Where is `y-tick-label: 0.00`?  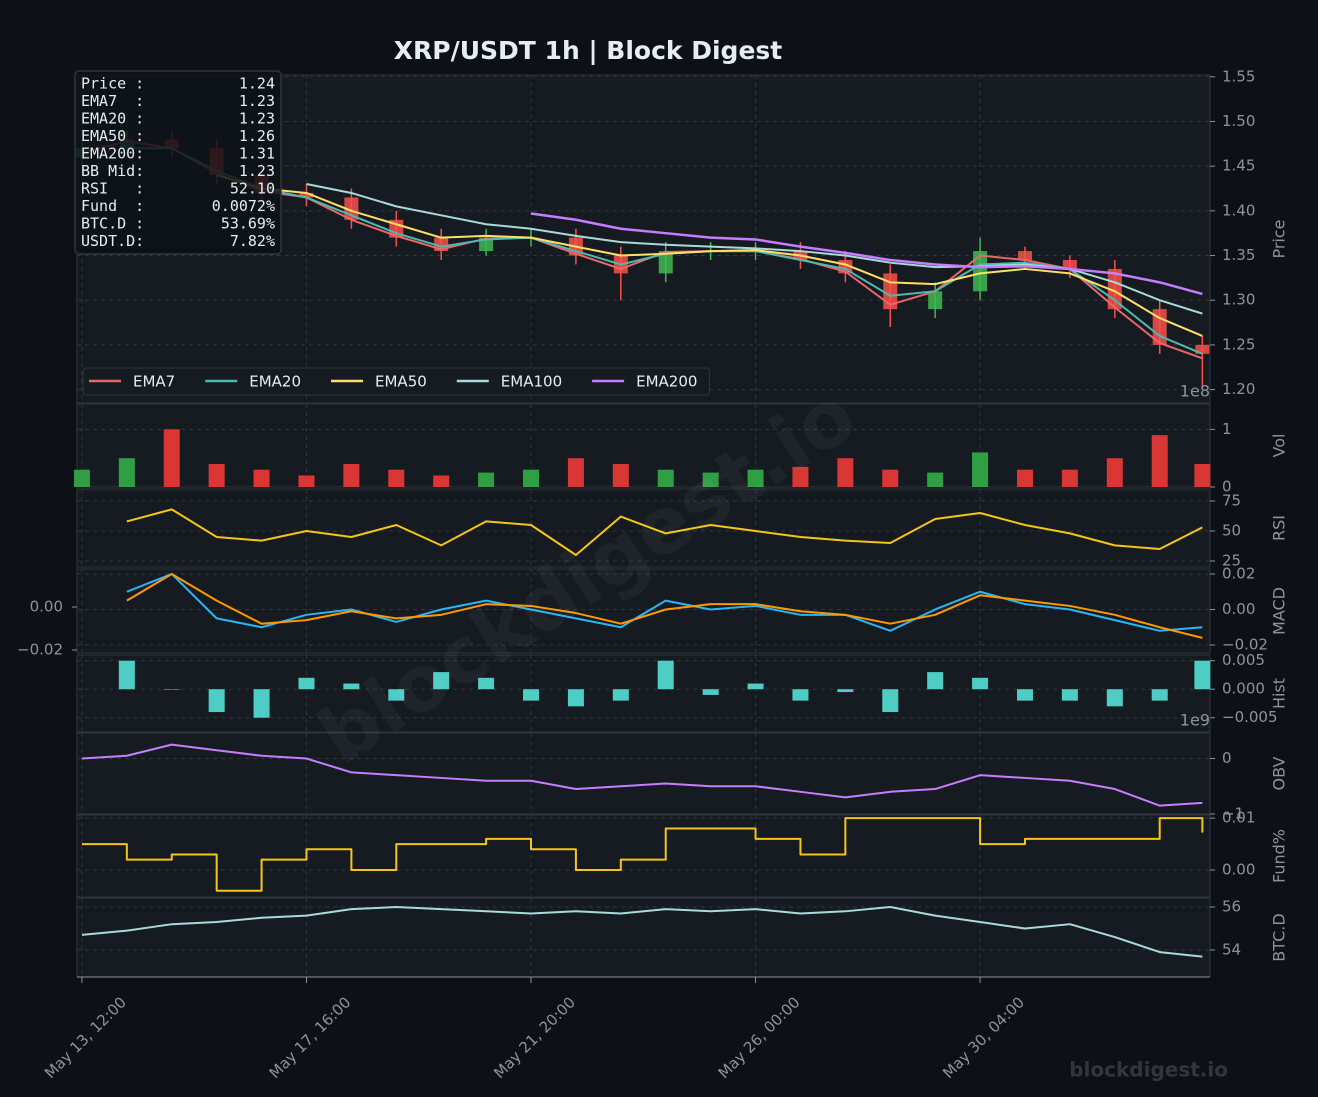
y-tick-label: 0.00 is located at coordinates (1238, 870).